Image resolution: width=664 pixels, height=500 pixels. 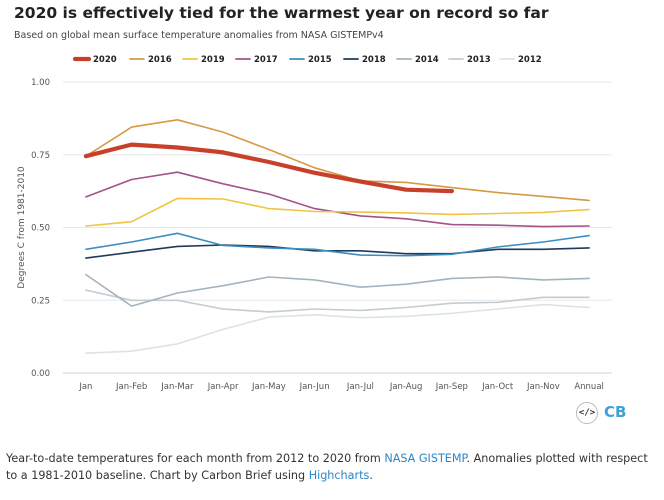 I want to click on y-tick-label: 0.25, so click(x=40, y=301).